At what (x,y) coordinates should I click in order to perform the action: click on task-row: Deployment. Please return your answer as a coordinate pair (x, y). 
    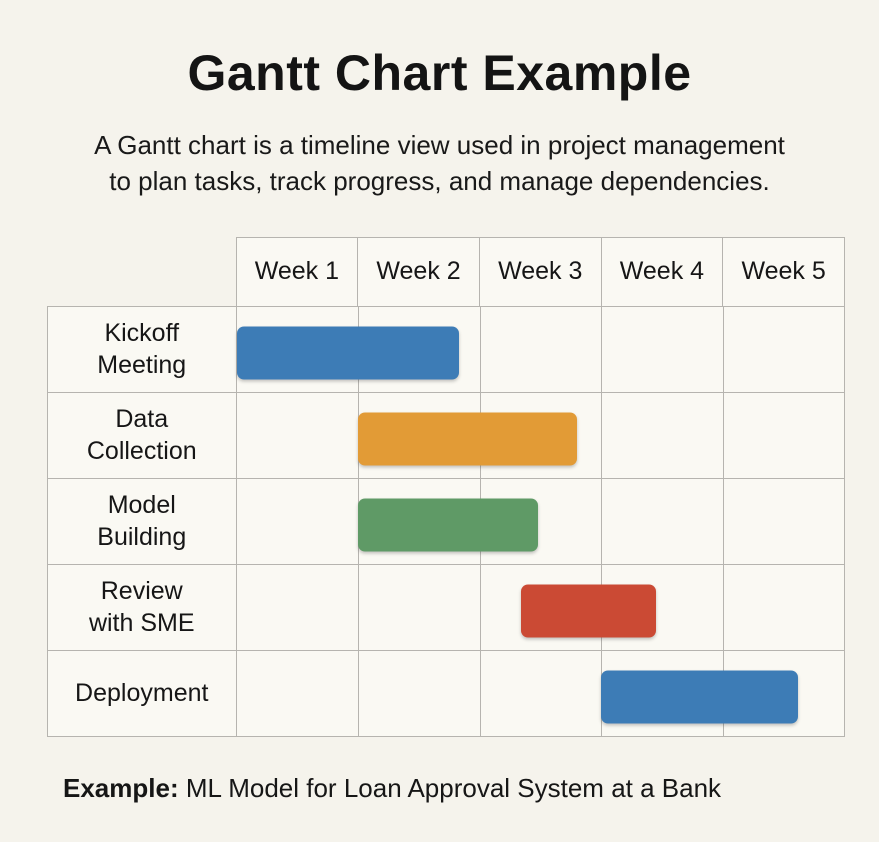
    Looking at the image, I should click on (446, 693).